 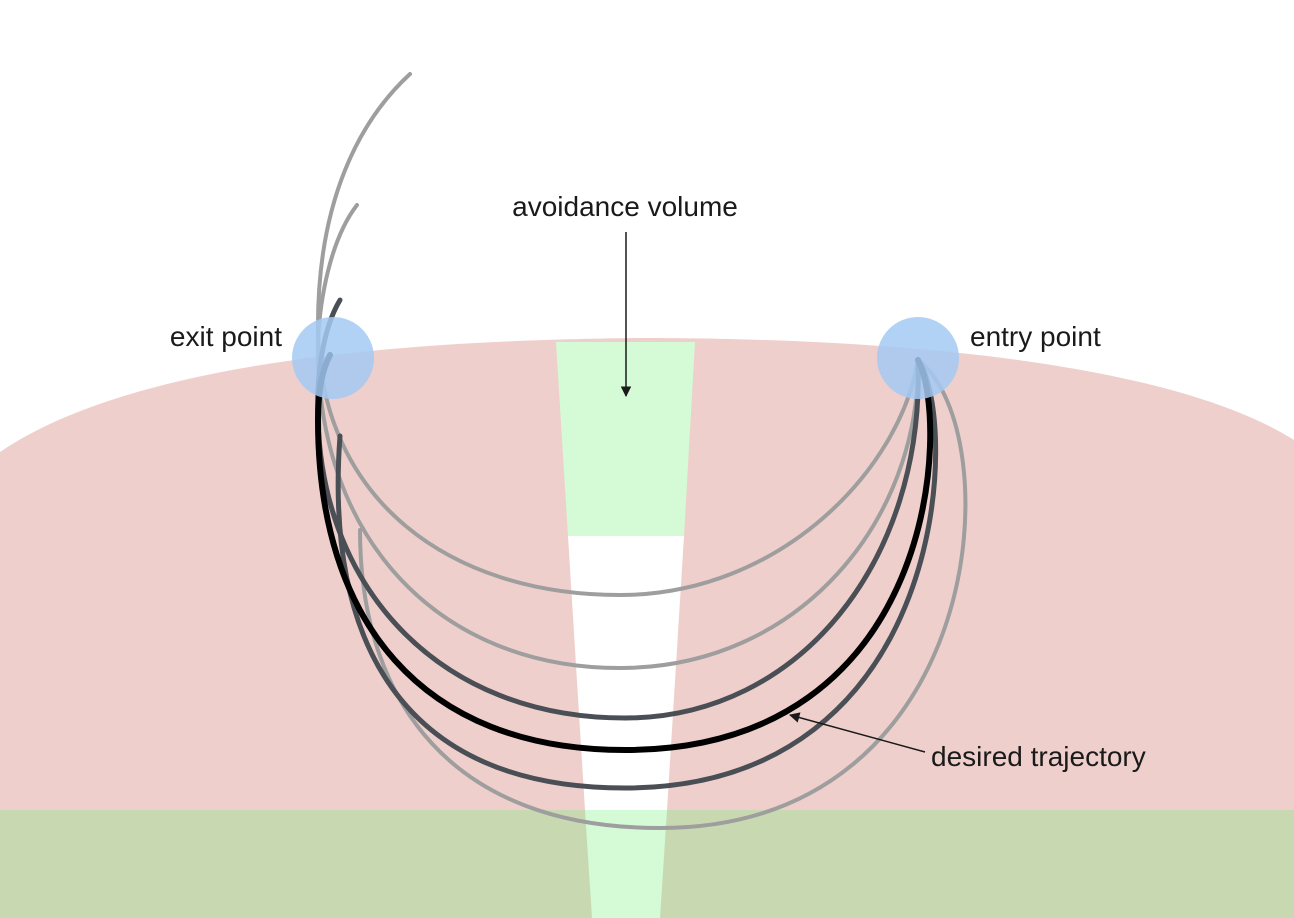 I want to click on desired-trajectory-arrow-icon, so click(x=857, y=732).